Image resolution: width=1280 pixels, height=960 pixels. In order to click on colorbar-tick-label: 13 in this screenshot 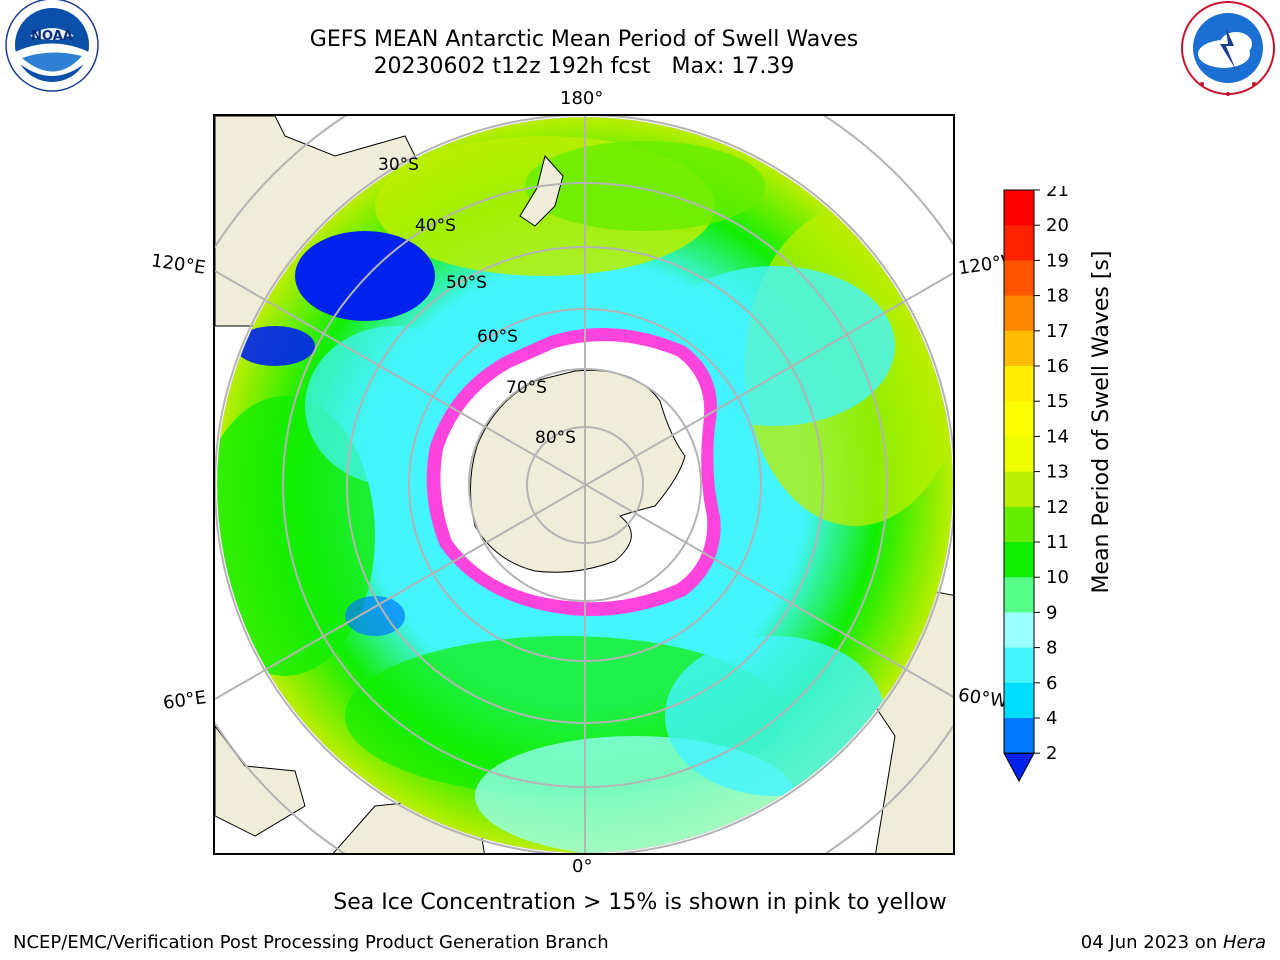, I will do `click(1057, 472)`.